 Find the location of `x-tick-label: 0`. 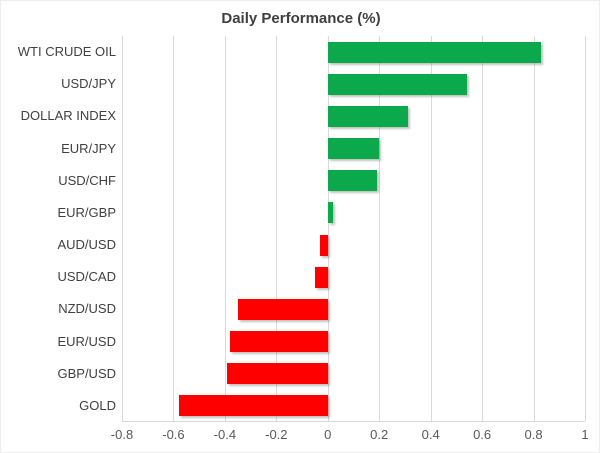

x-tick-label: 0 is located at coordinates (328, 434).